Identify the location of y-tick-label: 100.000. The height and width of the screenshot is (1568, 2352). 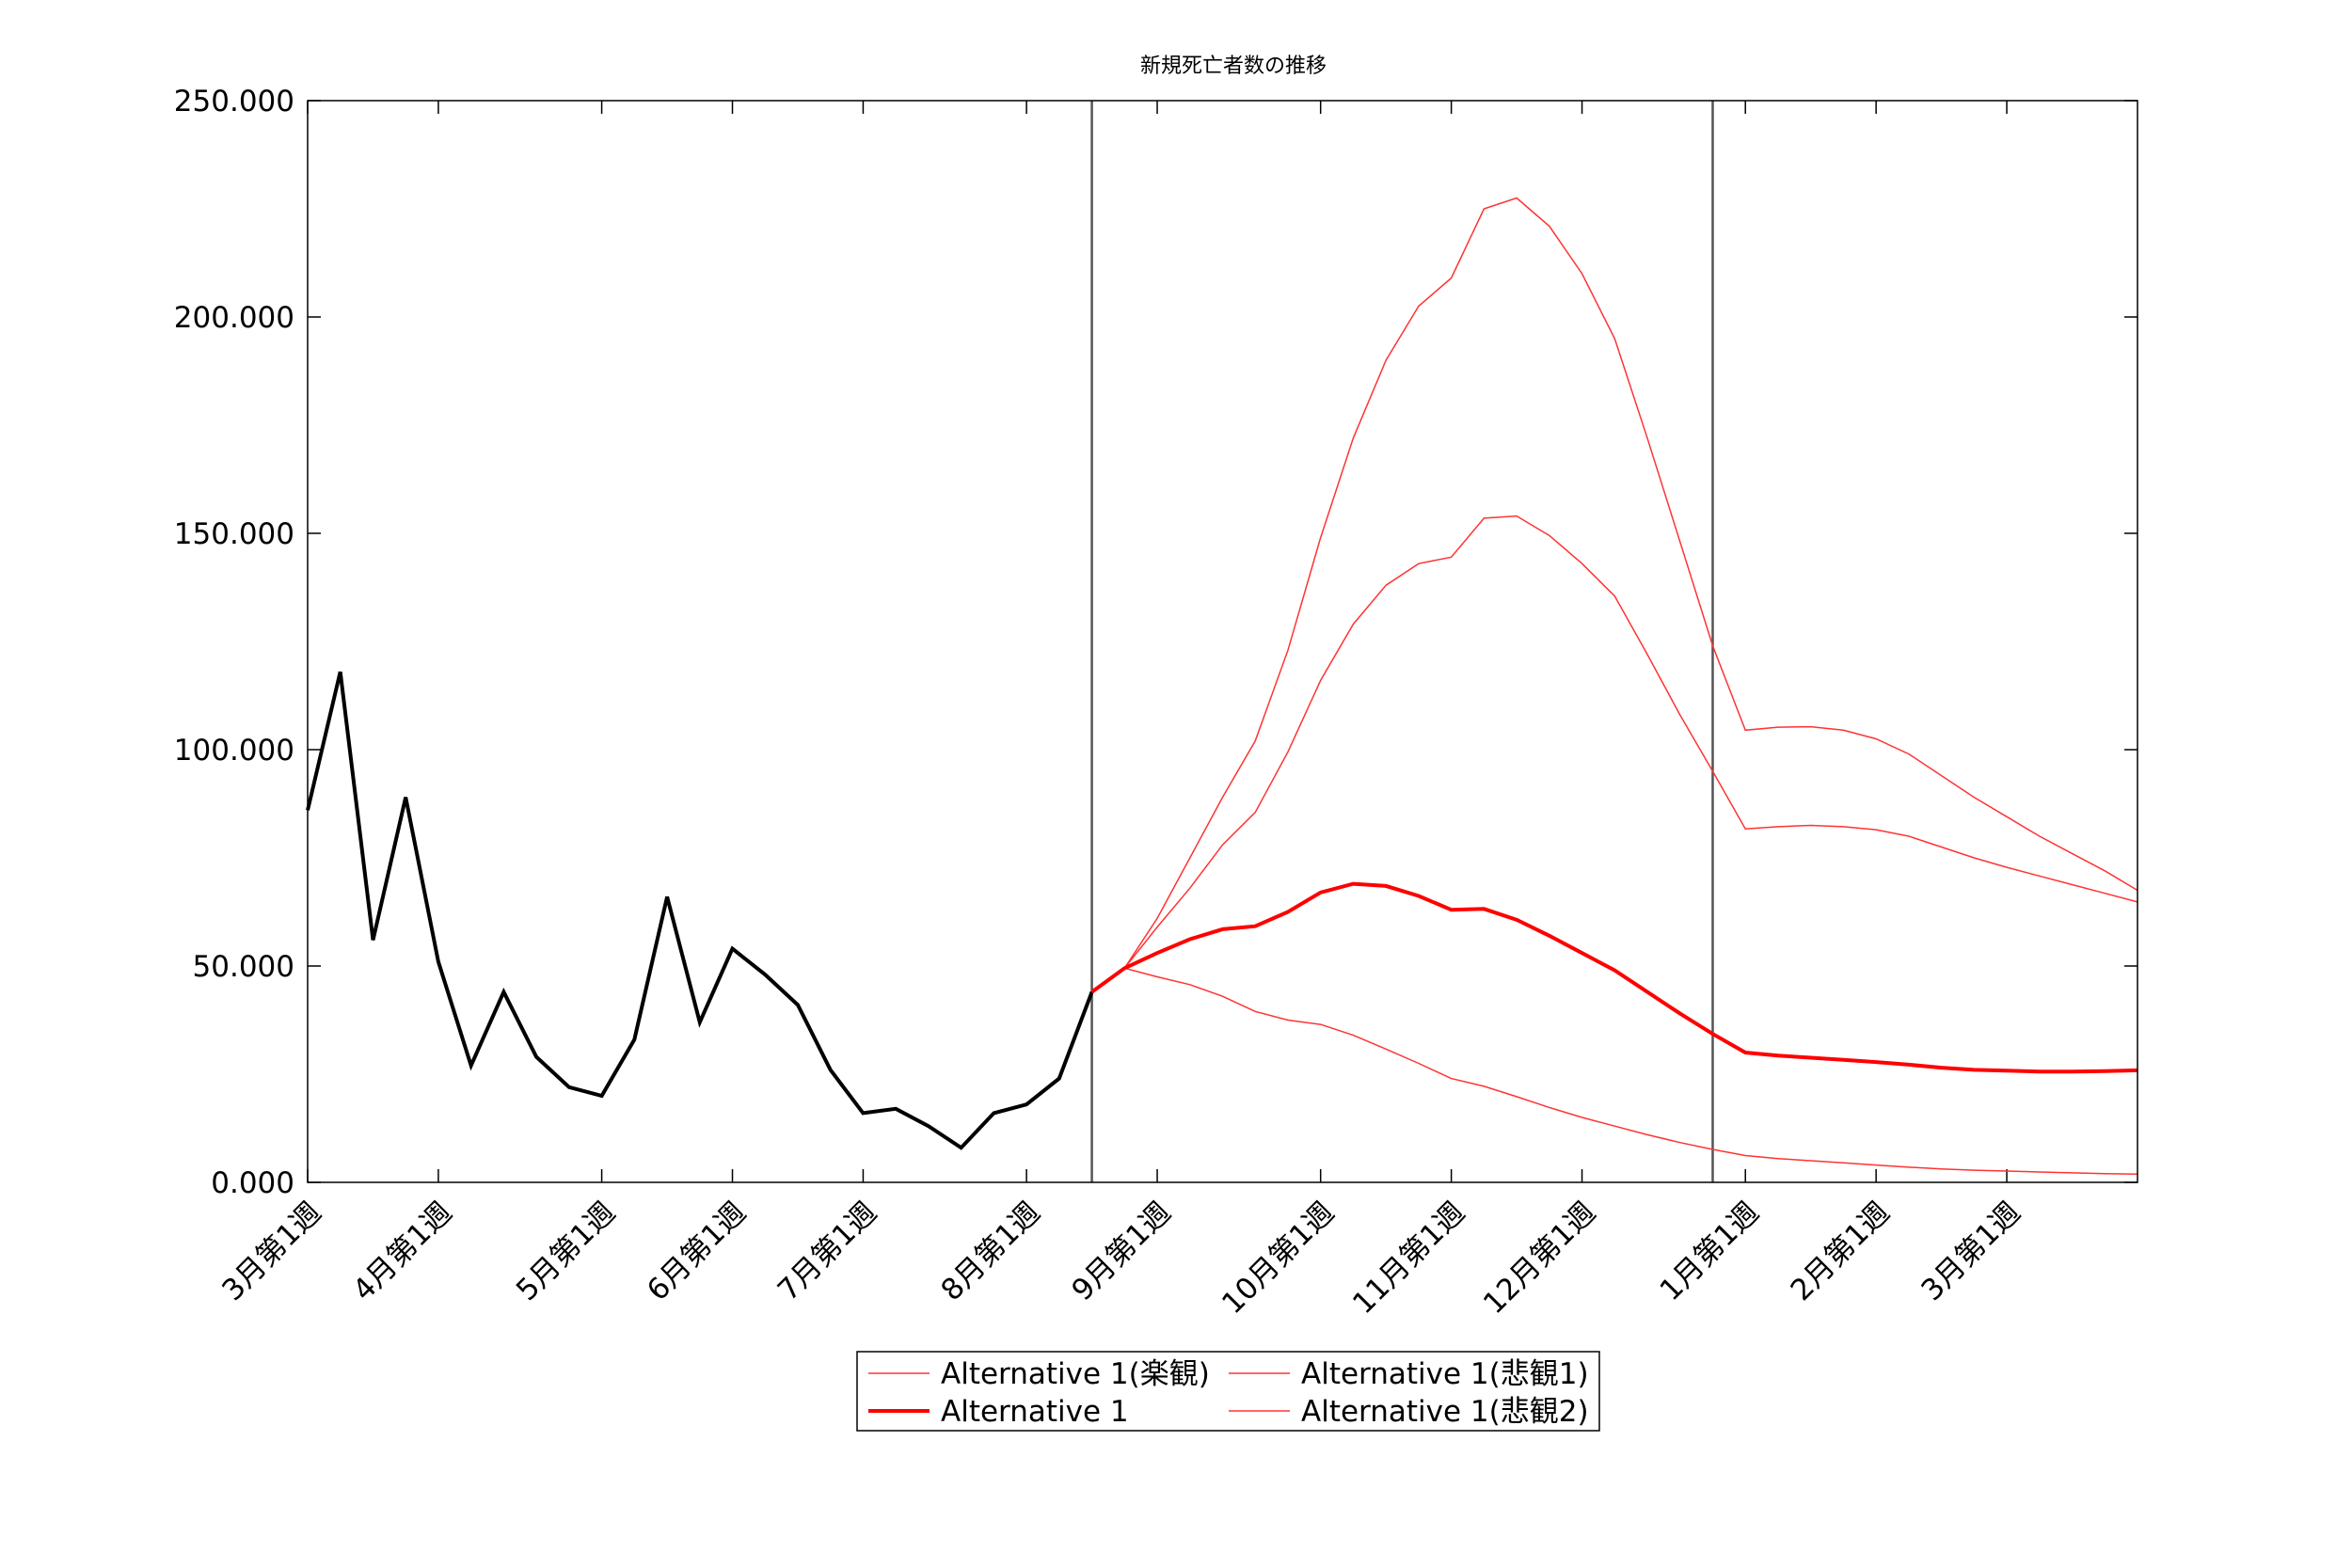
(234, 751).